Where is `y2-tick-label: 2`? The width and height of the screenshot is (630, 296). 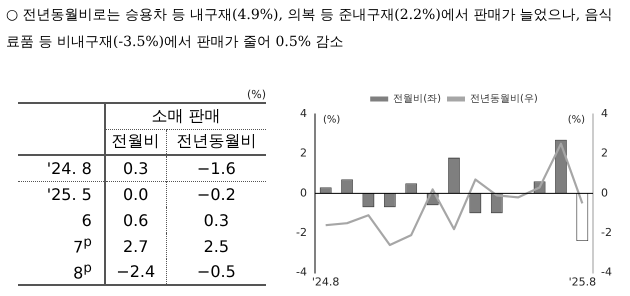 y2-tick-label: 2 is located at coordinates (604, 153).